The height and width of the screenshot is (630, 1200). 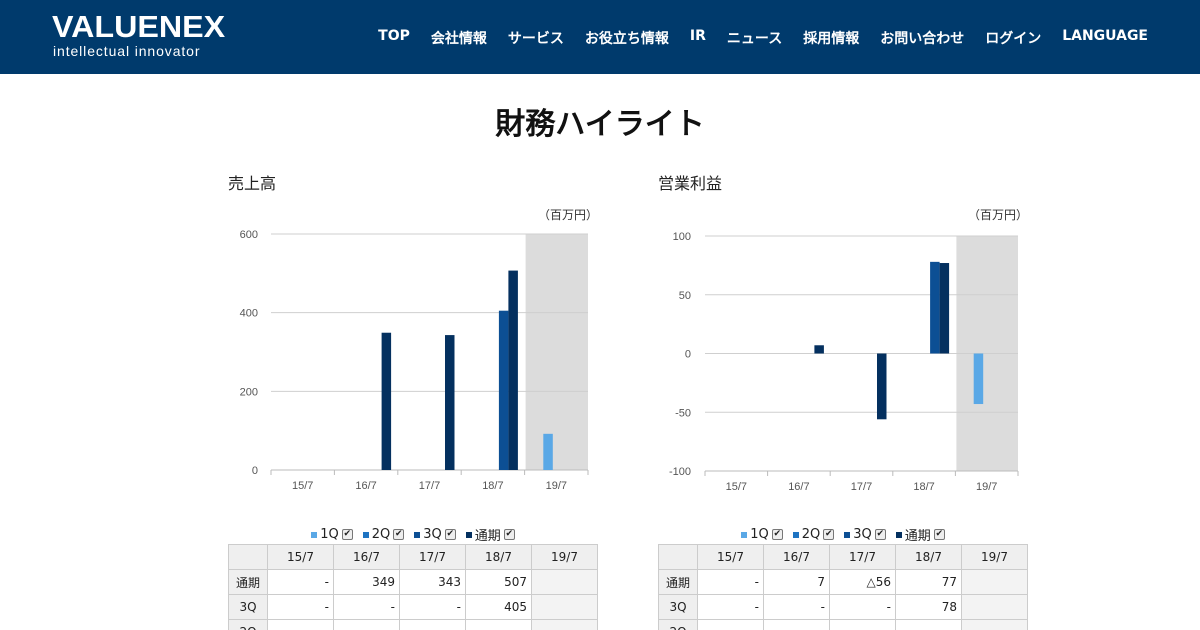 I want to click on y-tick-label: 600, so click(x=249, y=235).